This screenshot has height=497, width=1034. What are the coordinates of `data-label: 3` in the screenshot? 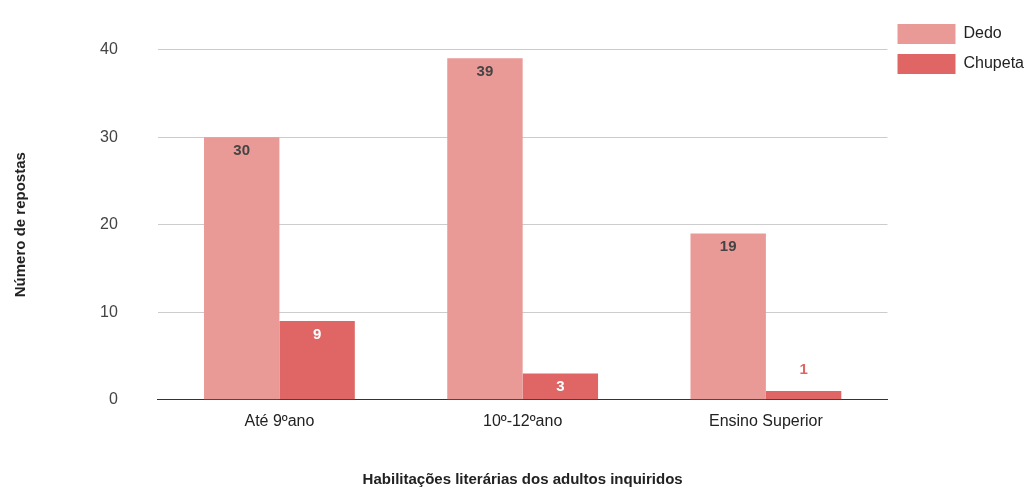 It's located at (560, 386).